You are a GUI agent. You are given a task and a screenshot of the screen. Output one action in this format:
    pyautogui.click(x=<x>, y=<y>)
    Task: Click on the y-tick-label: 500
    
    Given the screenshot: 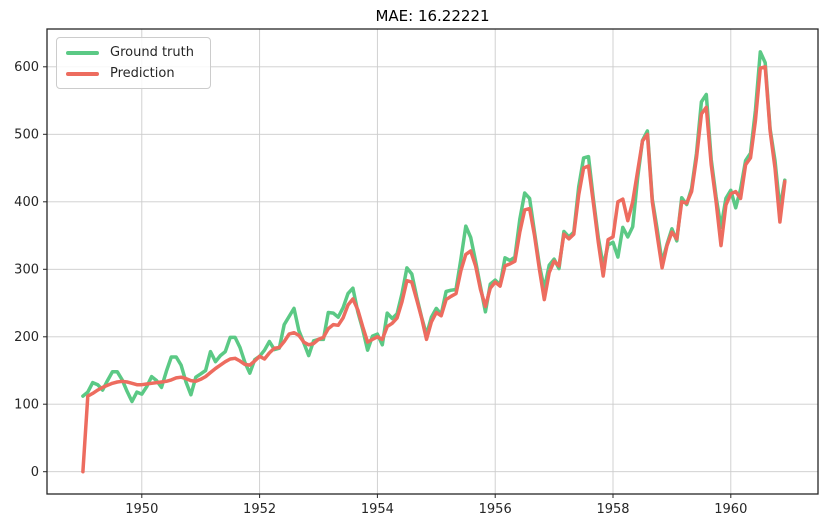 What is the action you would take?
    pyautogui.click(x=26, y=135)
    